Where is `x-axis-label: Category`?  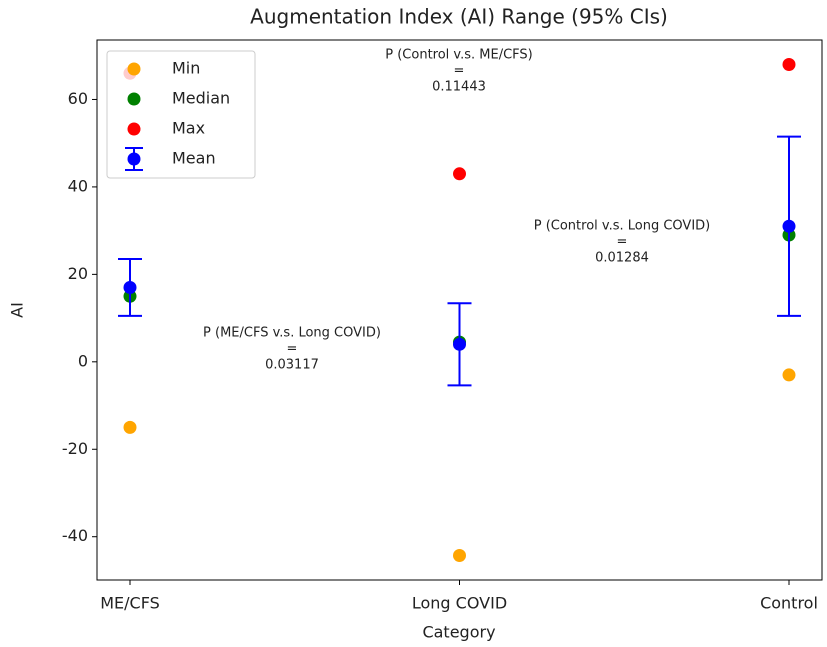
x-axis-label: Category is located at coordinates (458, 632).